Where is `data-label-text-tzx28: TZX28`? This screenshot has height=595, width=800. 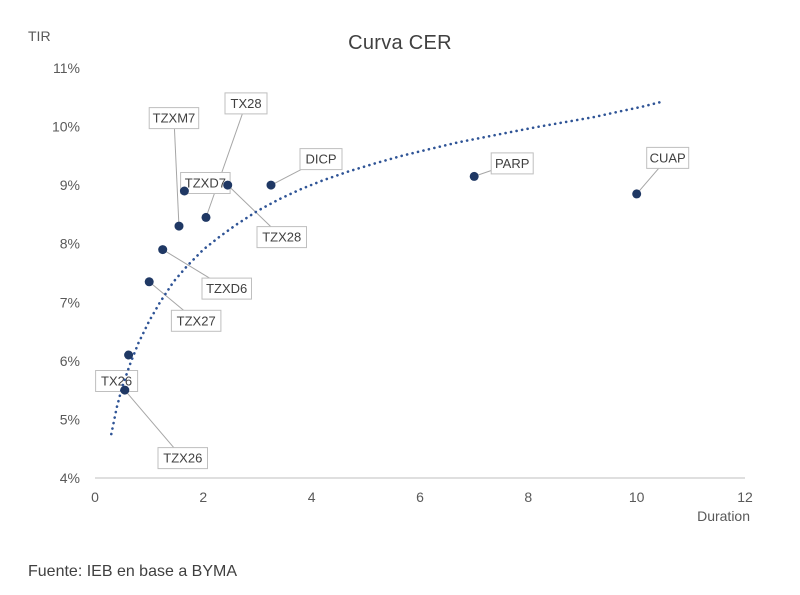 data-label-text-tzx28: TZX28 is located at coordinates (281, 237).